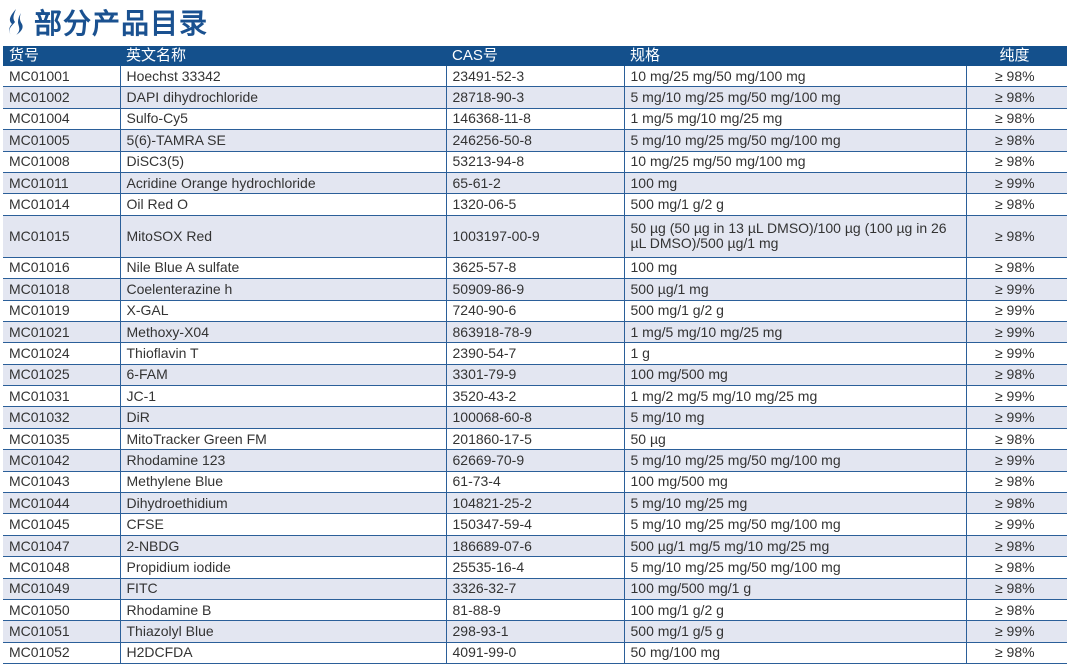 The height and width of the screenshot is (671, 1069). Describe the element at coordinates (534, 482) in the screenshot. I see `cell-cas-number: 61-73-4` at that location.